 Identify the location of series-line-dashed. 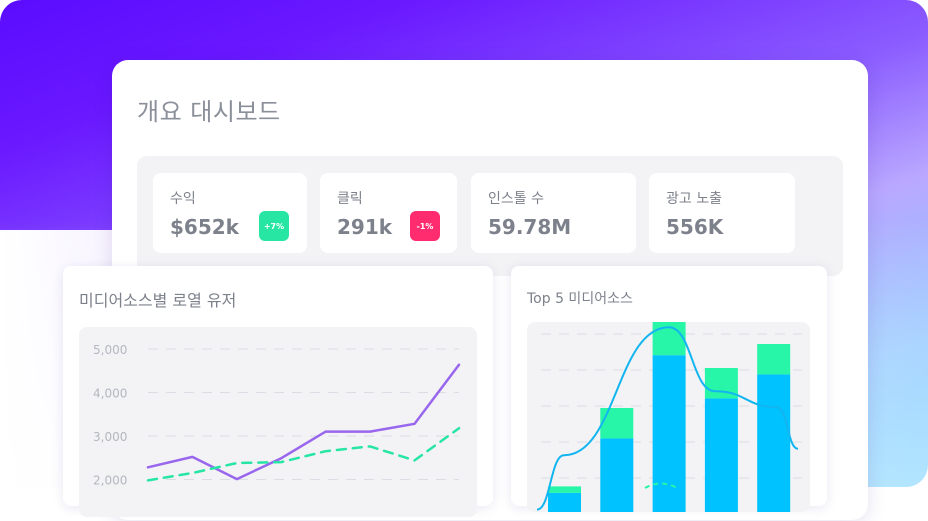
(303, 454).